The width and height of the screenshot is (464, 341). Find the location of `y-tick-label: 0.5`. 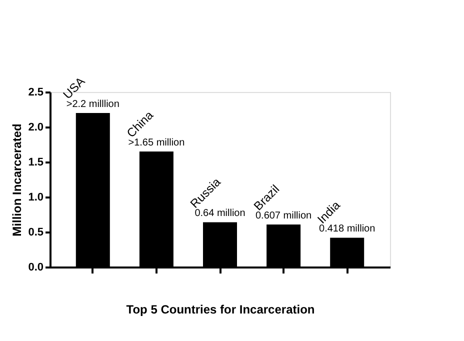

y-tick-label: 0.5 is located at coordinates (36, 232).